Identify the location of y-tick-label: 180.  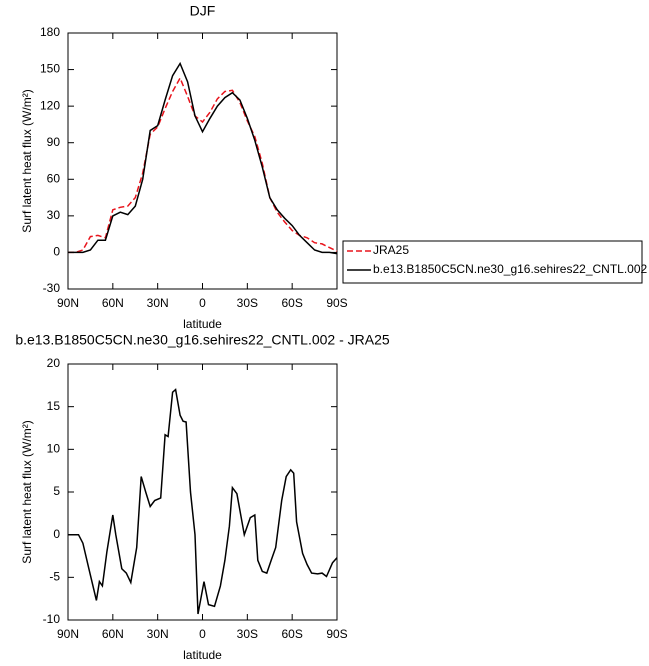
(50, 32).